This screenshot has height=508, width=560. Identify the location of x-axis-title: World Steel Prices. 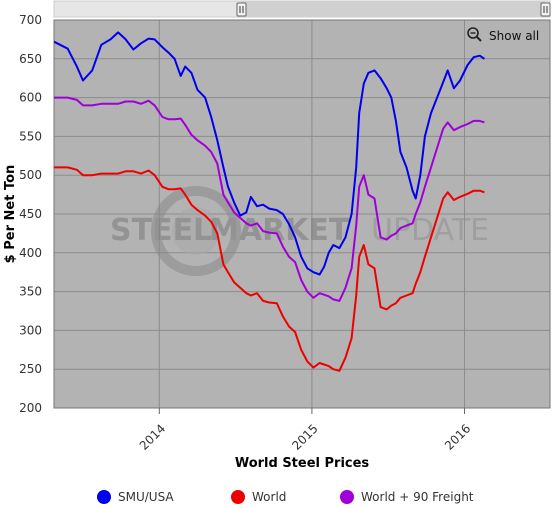
(302, 463).